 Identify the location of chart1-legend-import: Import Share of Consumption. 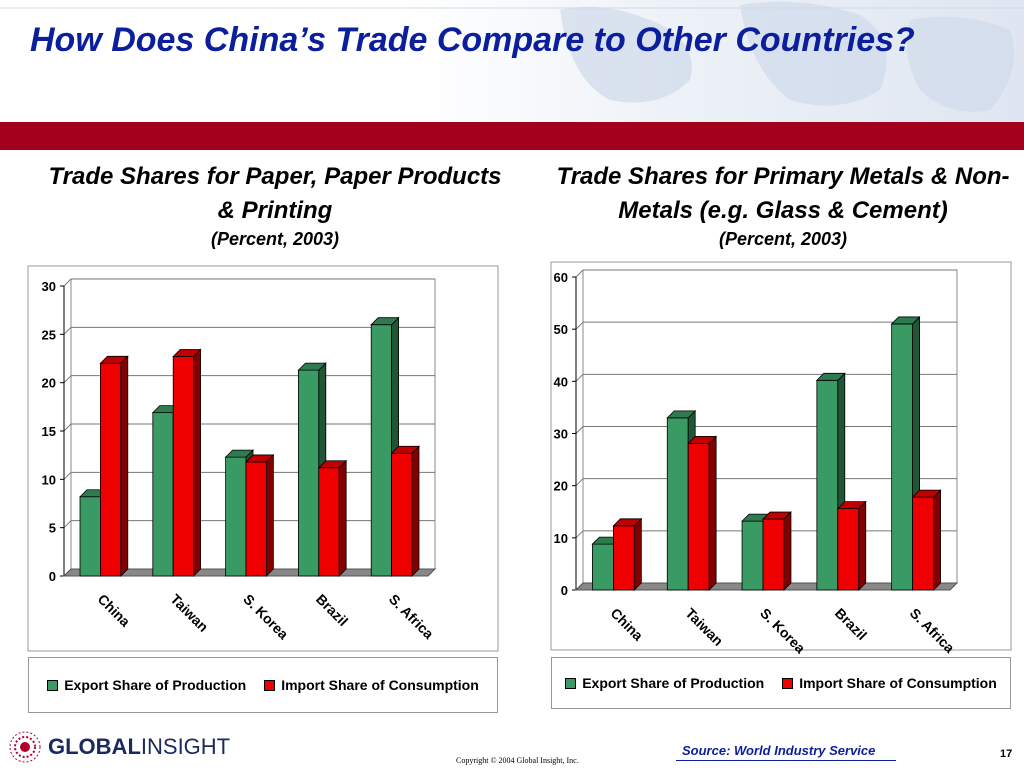
(371, 685).